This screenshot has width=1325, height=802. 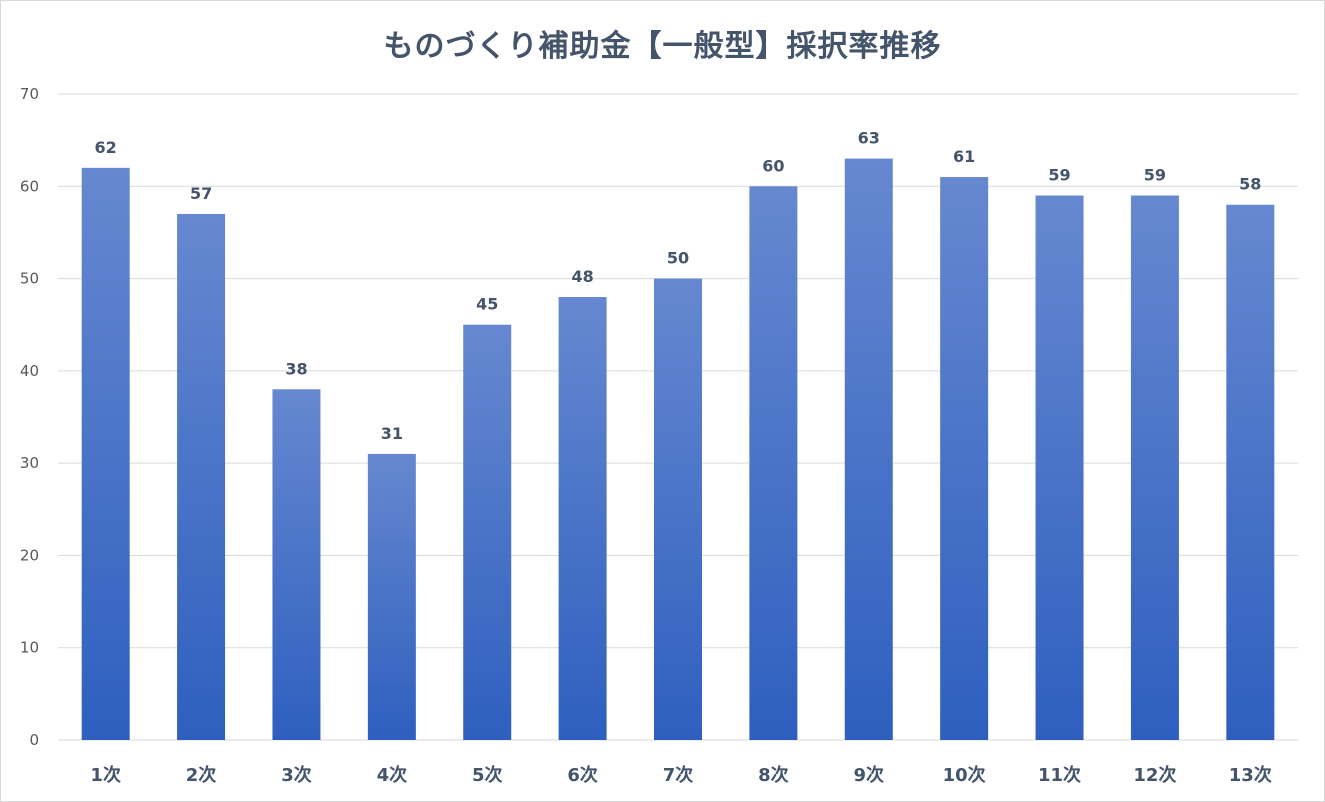 What do you see at coordinates (869, 775) in the screenshot?
I see `category-label: 9次` at bounding box center [869, 775].